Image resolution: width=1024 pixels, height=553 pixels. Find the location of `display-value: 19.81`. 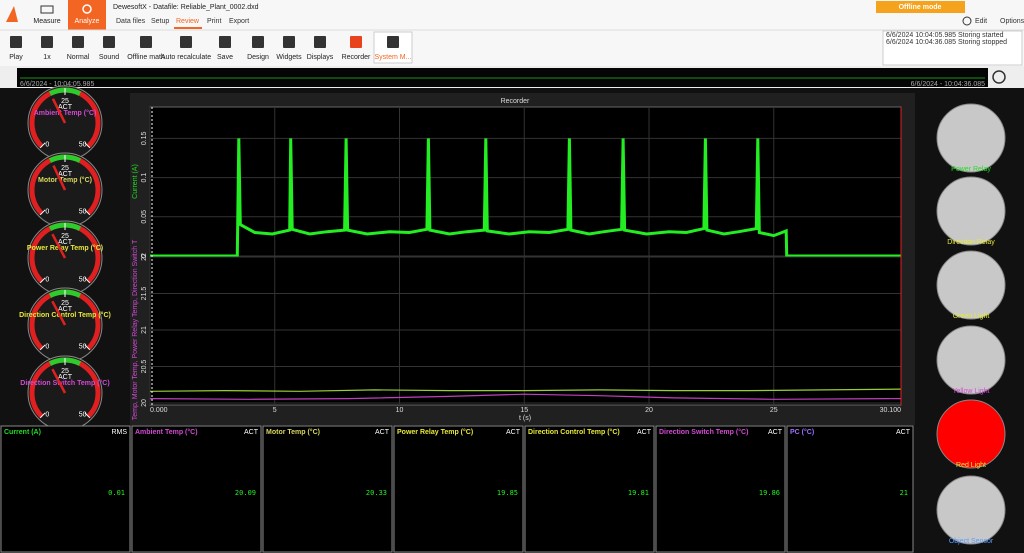

display-value: 19.81 is located at coordinates (638, 493).